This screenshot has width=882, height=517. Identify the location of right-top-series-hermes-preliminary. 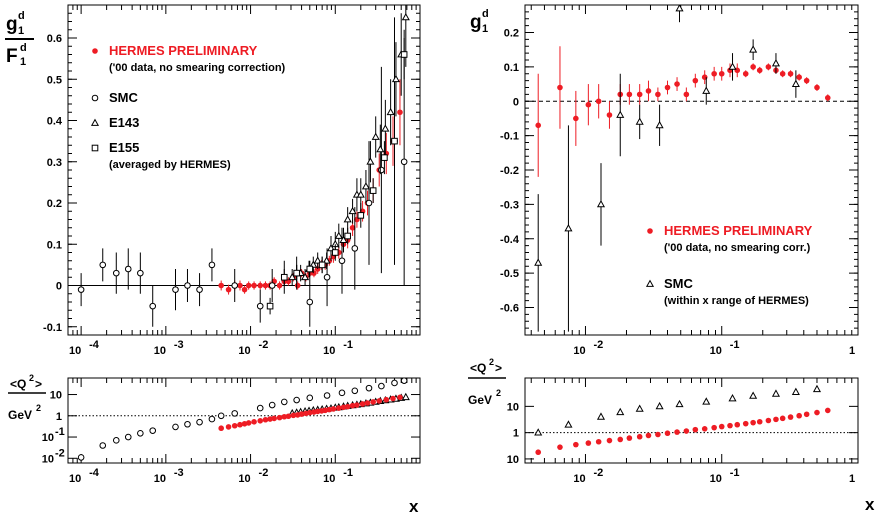
(683, 111).